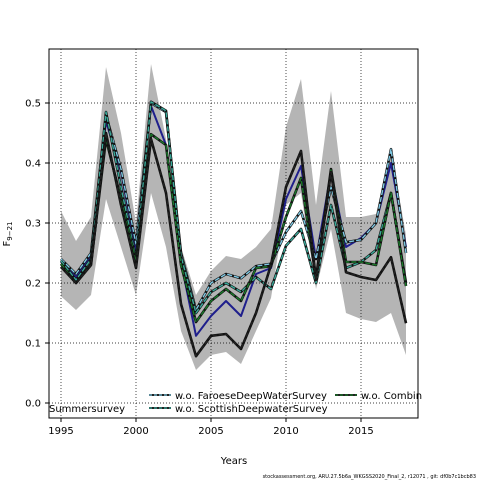 Image resolution: width=480 pixels, height=480 pixels. Describe the element at coordinates (33, 344) in the screenshot. I see `y-tick-label: 0.1` at that location.